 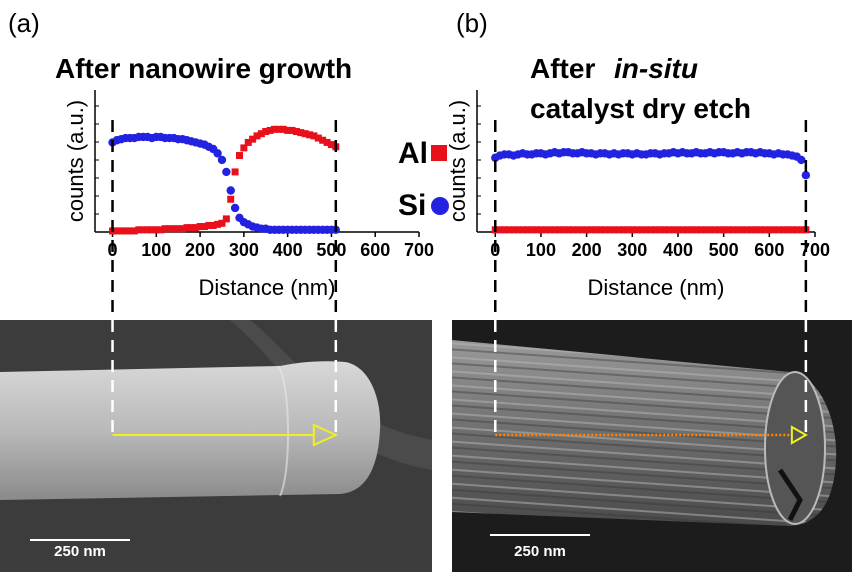 I want to click on y-axis-label: counts (a.u.), so click(x=75, y=161).